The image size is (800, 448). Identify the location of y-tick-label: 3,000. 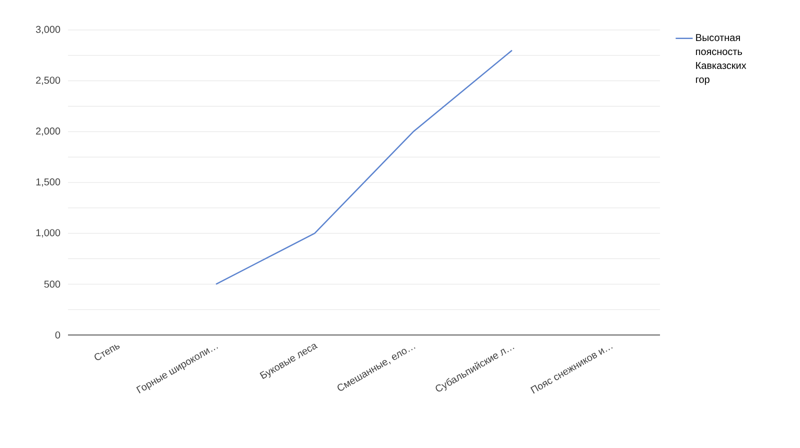
(48, 30).